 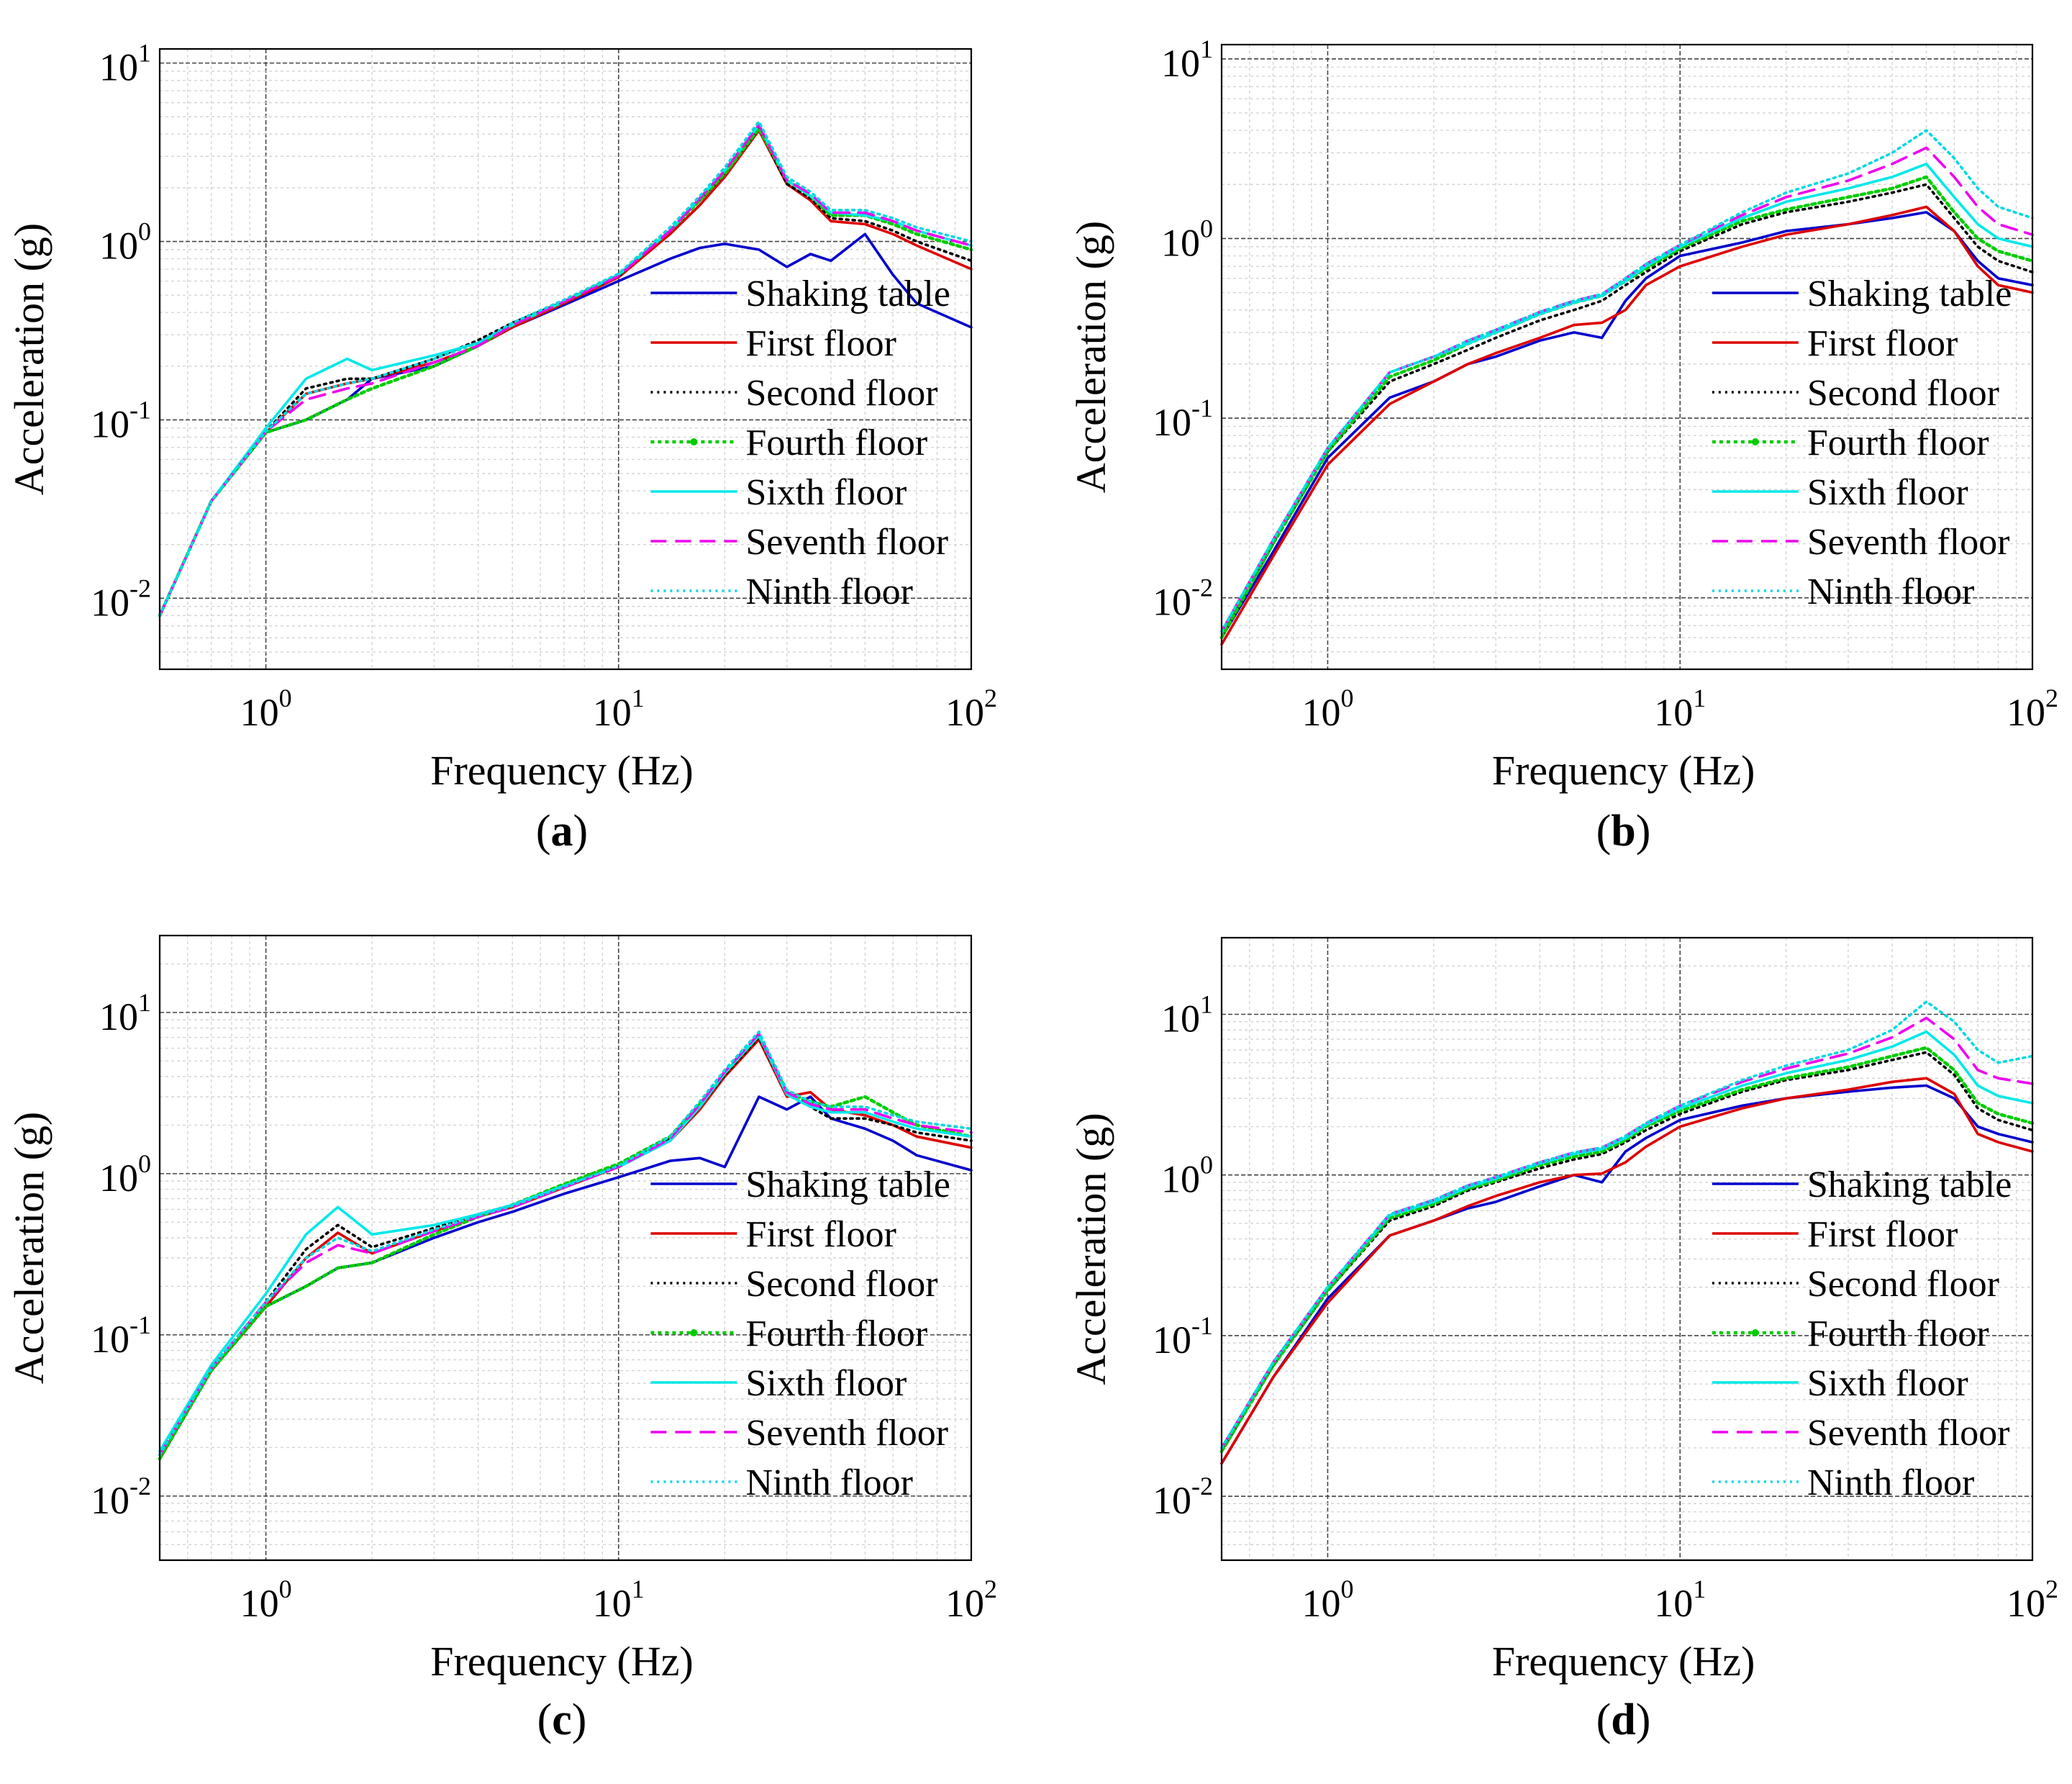 I want to click on panel-label: (d), so click(x=1624, y=1719).